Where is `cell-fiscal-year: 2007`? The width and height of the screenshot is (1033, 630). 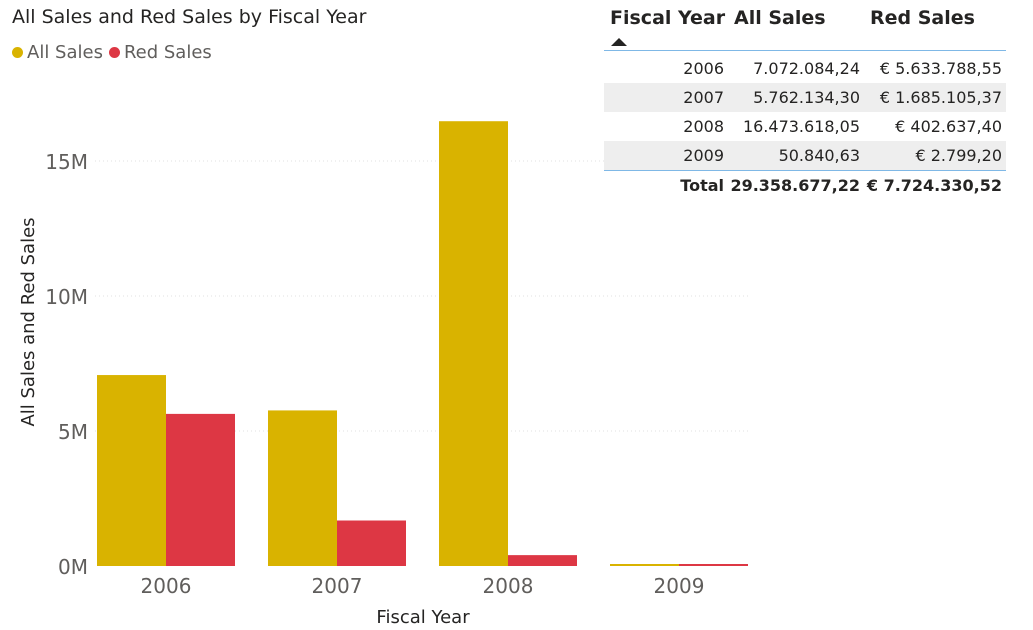
cell-fiscal-year: 2007 is located at coordinates (703, 97).